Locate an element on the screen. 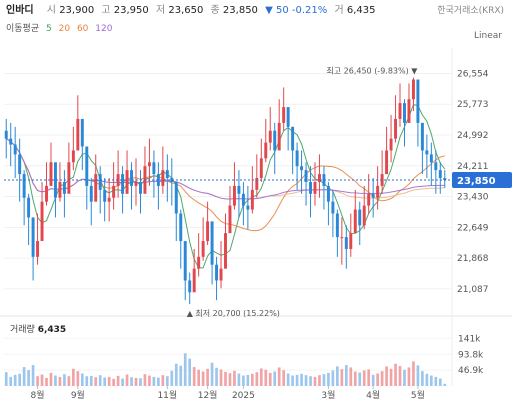  volume-tick-label: 141k is located at coordinates (469, 339).